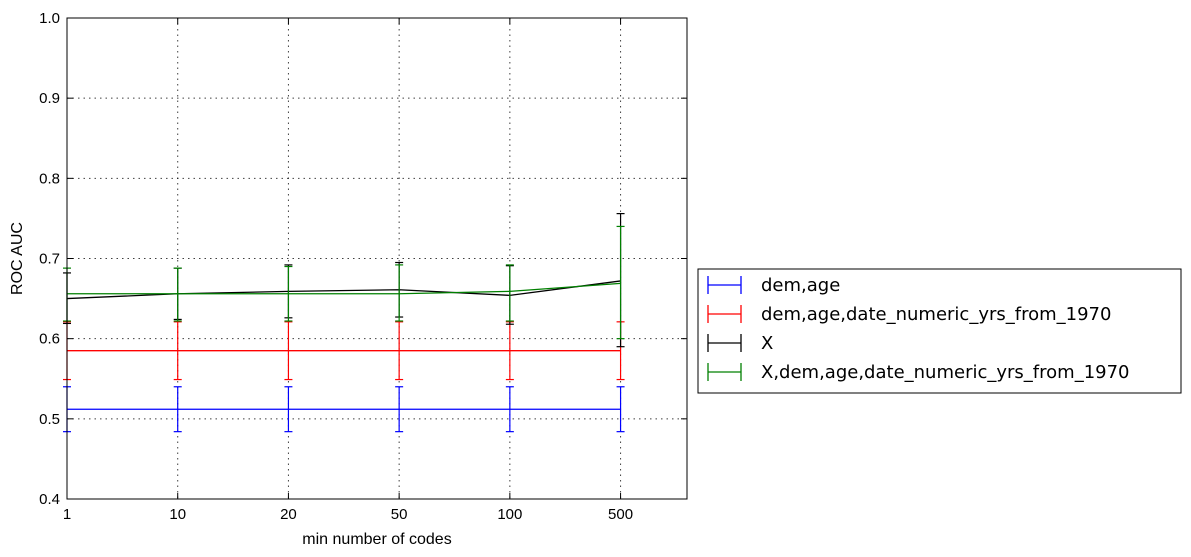 Image resolution: width=1191 pixels, height=557 pixels. What do you see at coordinates (945, 372) in the screenshot?
I see `legend-label: X,dem,age,date_numeric_yrs_from_1970` at bounding box center [945, 372].